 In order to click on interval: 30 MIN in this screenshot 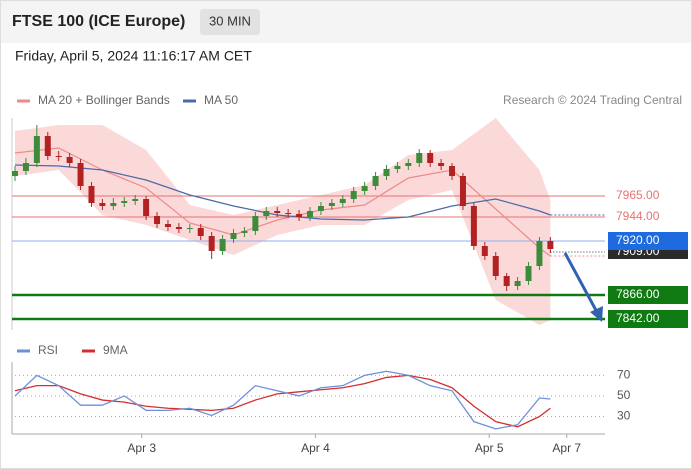, I will do `click(230, 20)`.